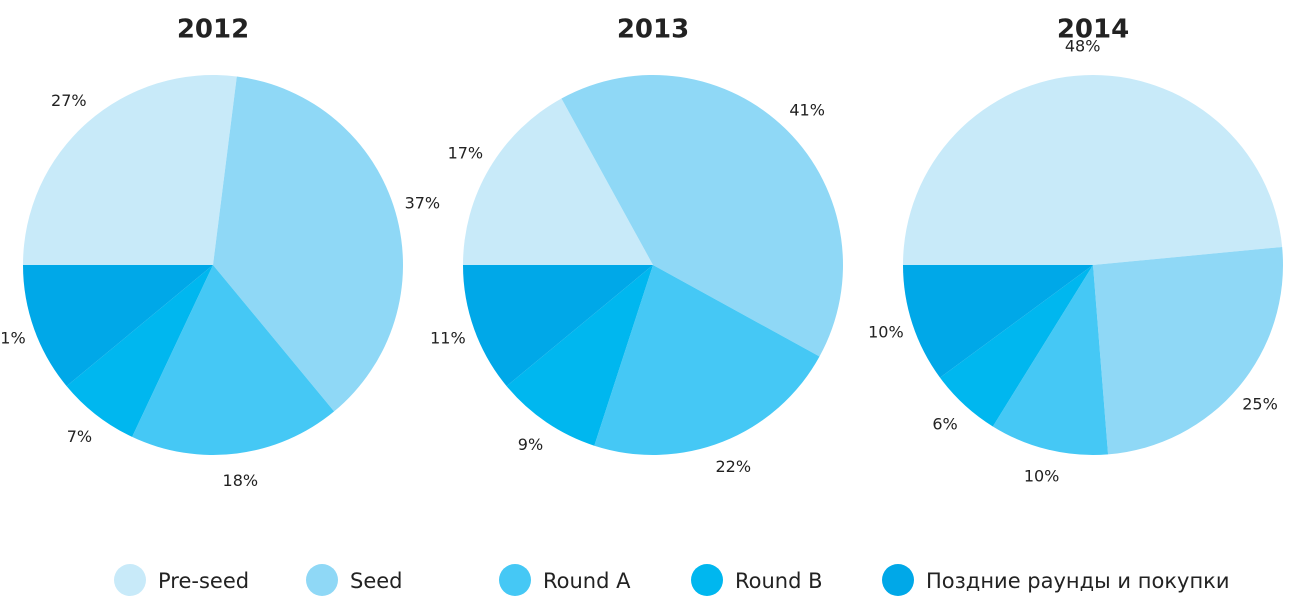  What do you see at coordinates (466, 153) in the screenshot?
I see `value-label: 17%` at bounding box center [466, 153].